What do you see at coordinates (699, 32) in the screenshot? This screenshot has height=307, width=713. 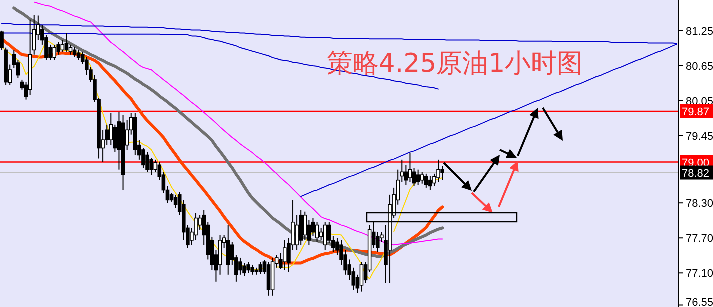 I see `y-tick-label: 81.25` at bounding box center [699, 32].